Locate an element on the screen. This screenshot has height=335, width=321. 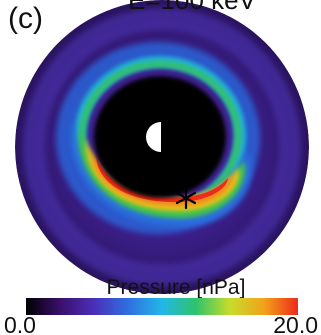
colorbar-label: Pressure [nPa] is located at coordinates (176, 287).